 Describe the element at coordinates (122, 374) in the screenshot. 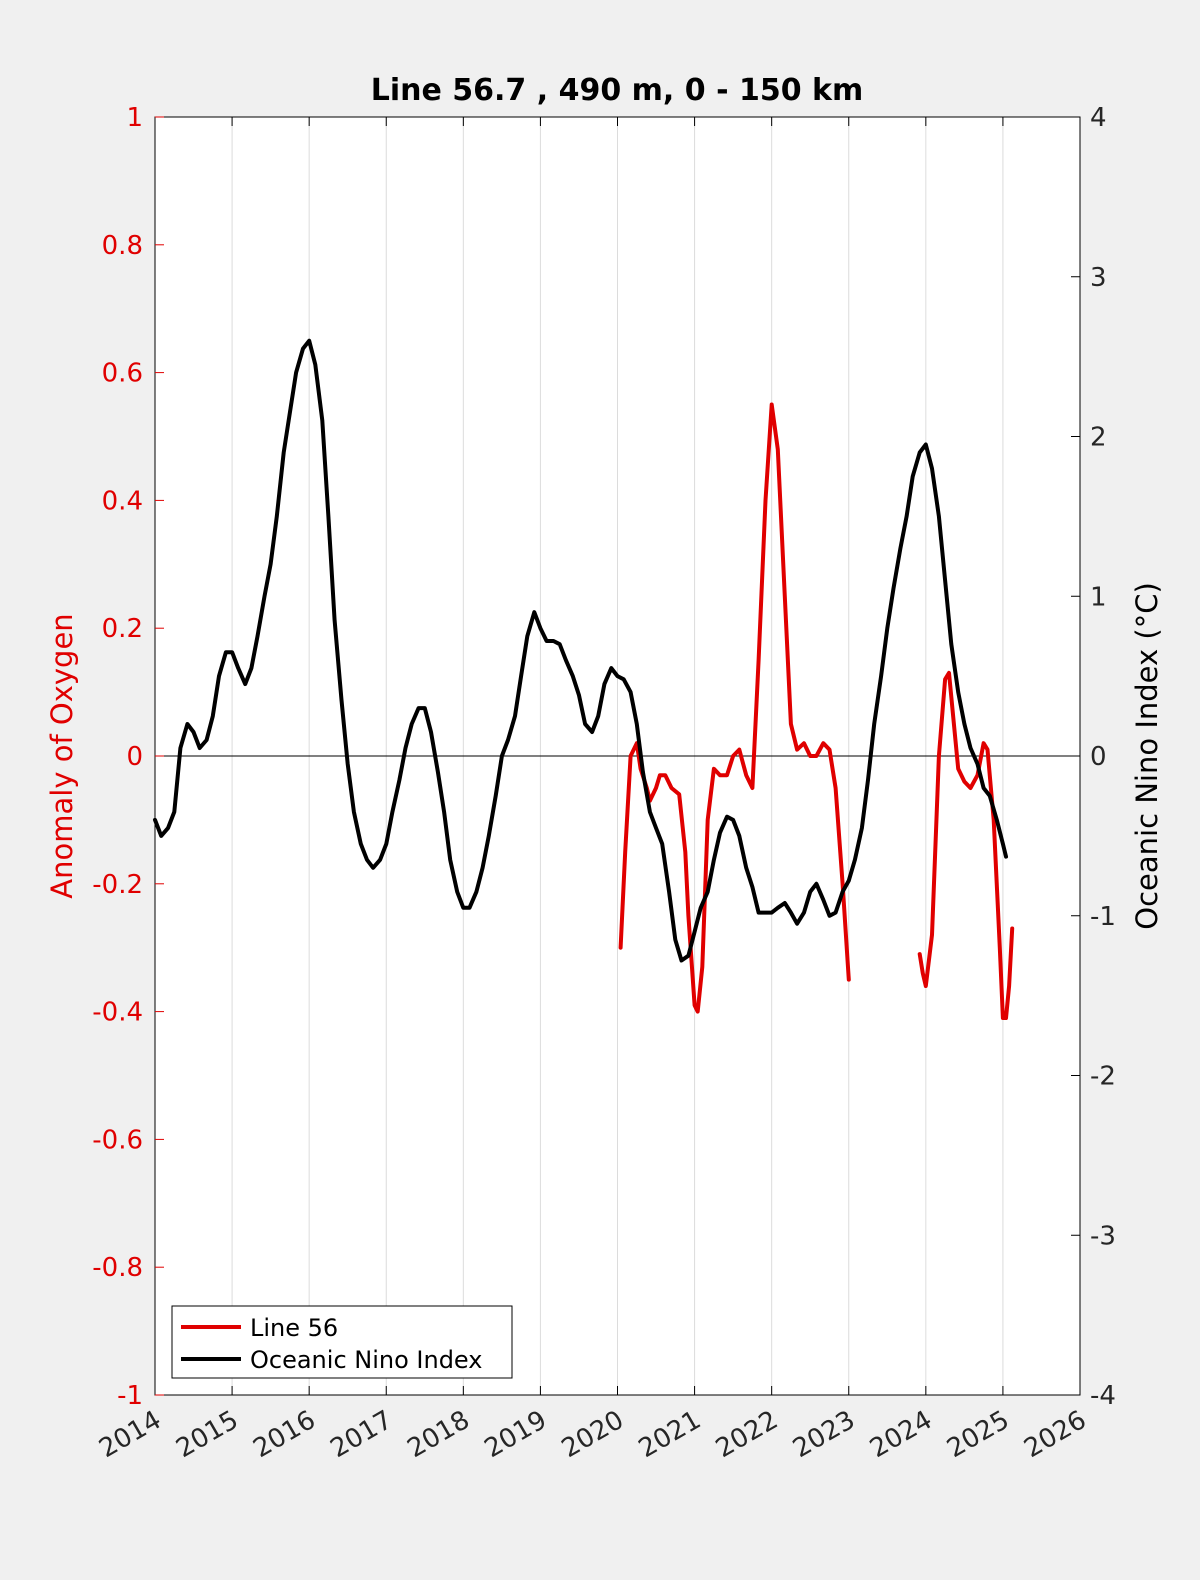

I see `y-left-tick-label: 0.6` at that location.